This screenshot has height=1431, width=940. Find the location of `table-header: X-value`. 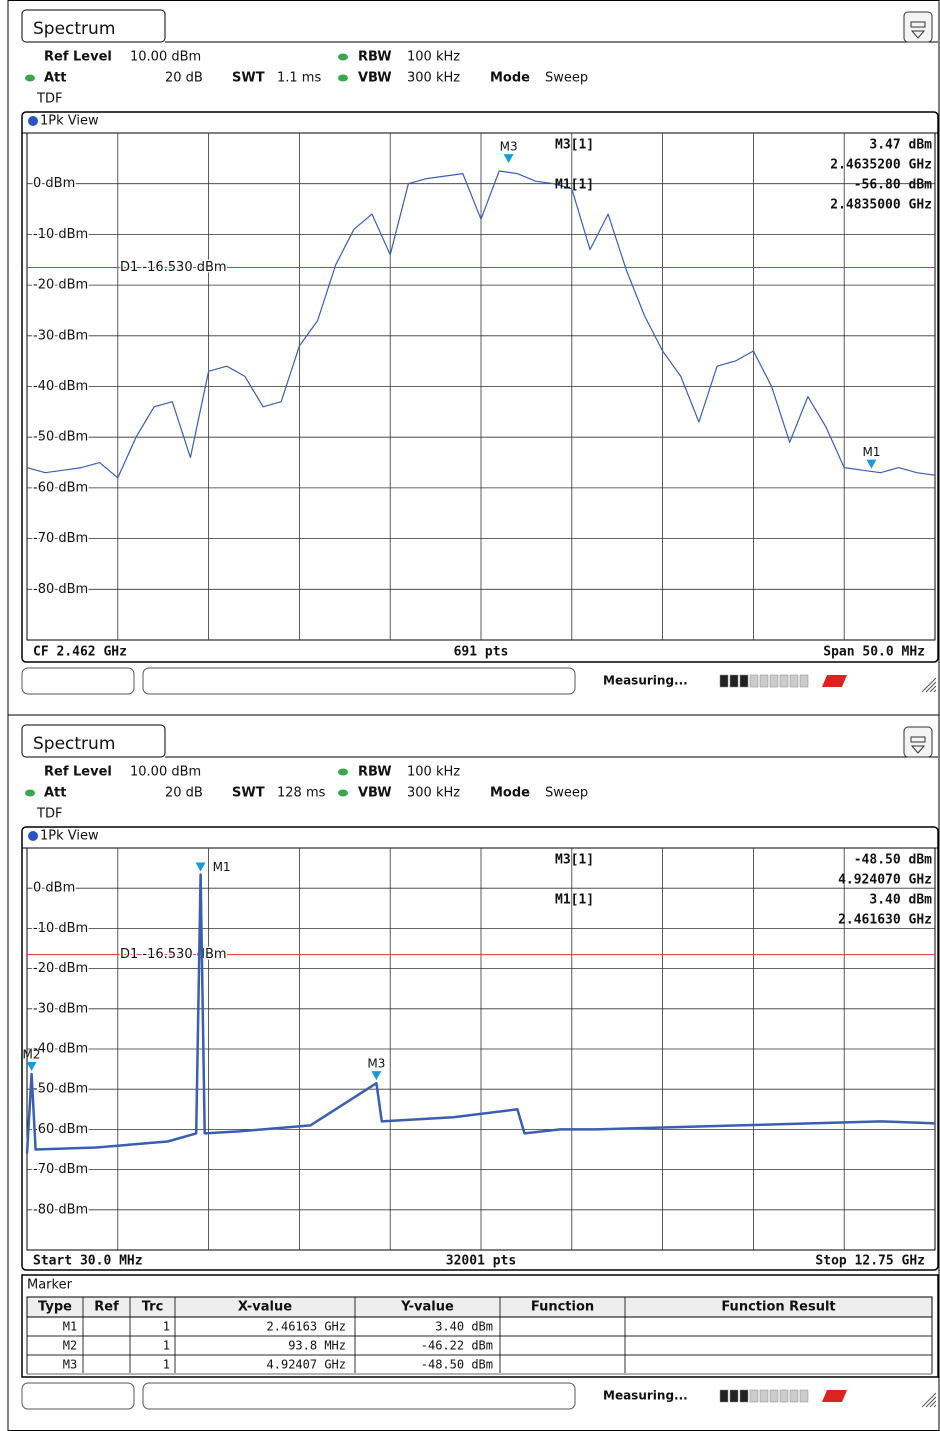

table-header: X-value is located at coordinates (265, 1307).